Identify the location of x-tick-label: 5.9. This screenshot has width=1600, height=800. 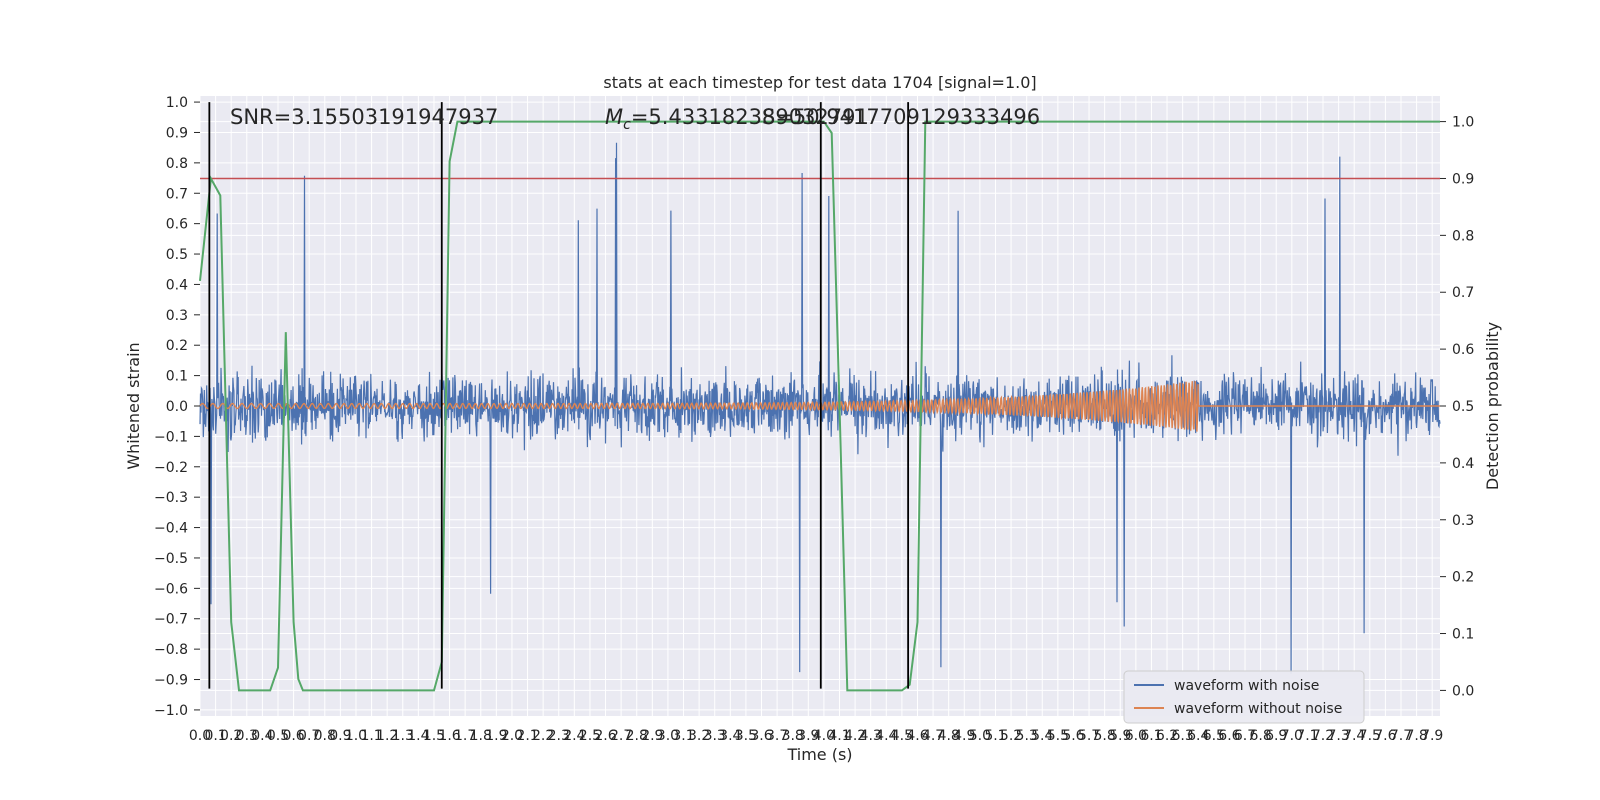
(1120, 736).